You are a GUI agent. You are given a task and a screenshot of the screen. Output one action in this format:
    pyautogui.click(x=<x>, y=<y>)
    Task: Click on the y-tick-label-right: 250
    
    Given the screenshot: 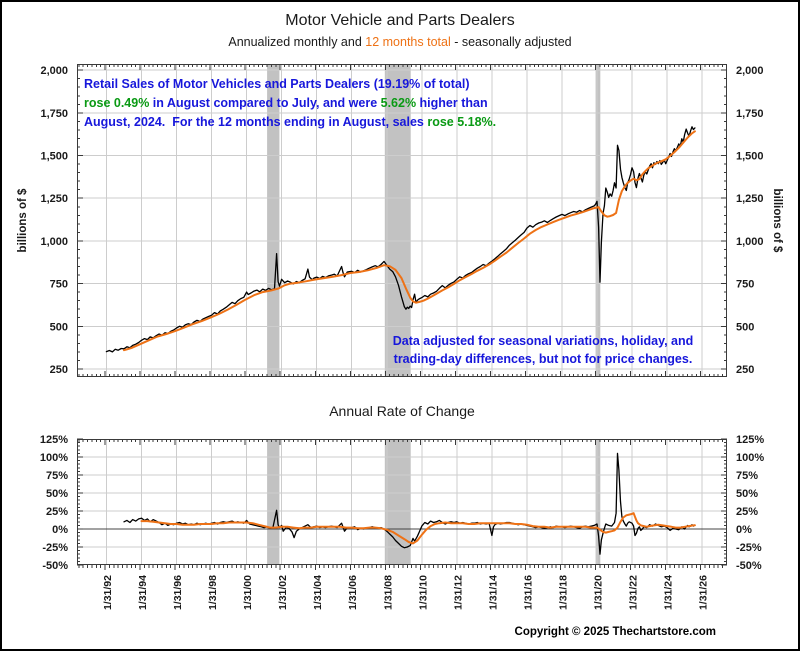 What is the action you would take?
    pyautogui.click(x=745, y=370)
    